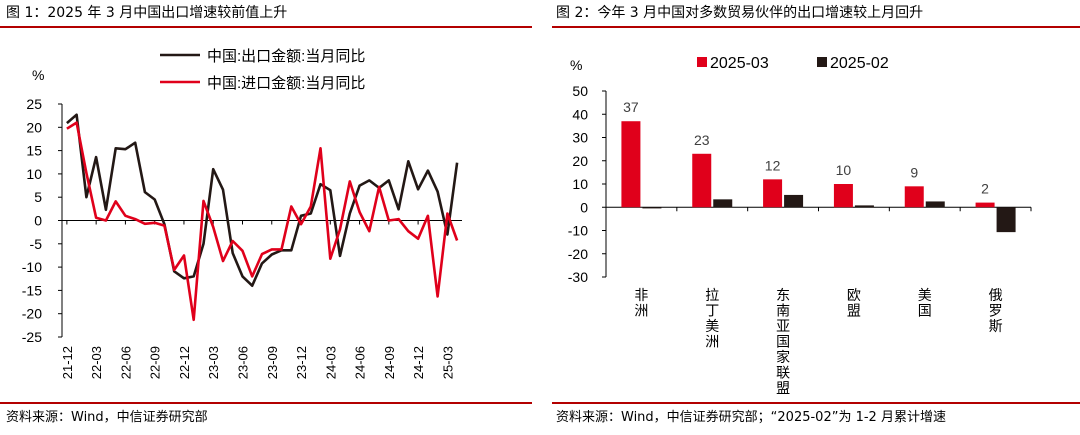 Image resolution: width=1080 pixels, height=435 pixels. I want to click on right-y-tick-label: -30, so click(578, 277).